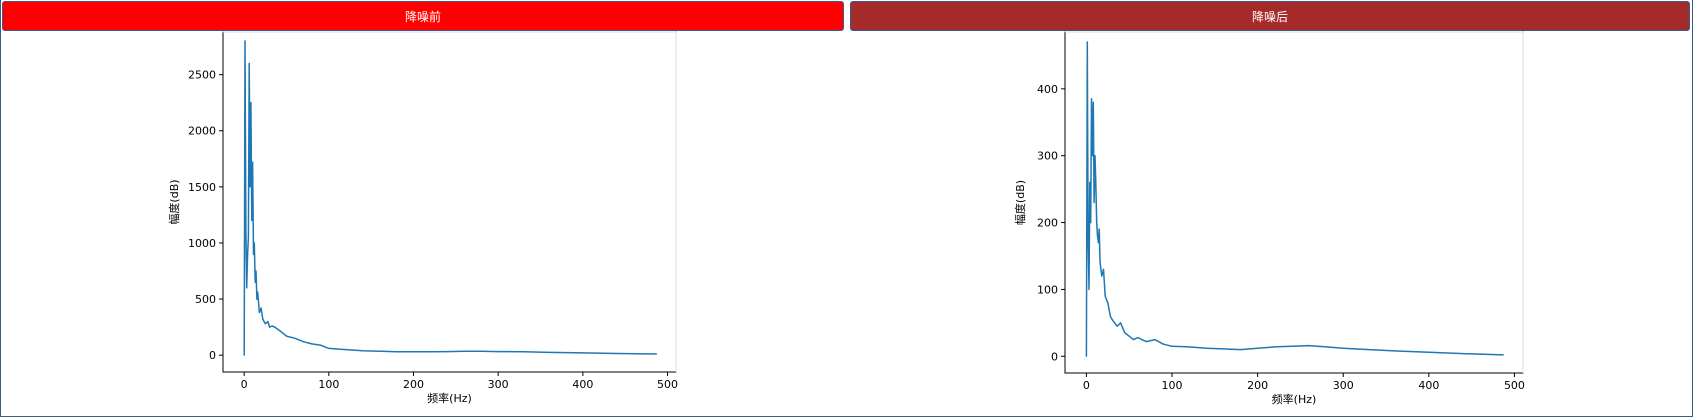 The image size is (1693, 418). Describe the element at coordinates (1428, 385) in the screenshot. I see `x-tick-label-after: 400` at that location.